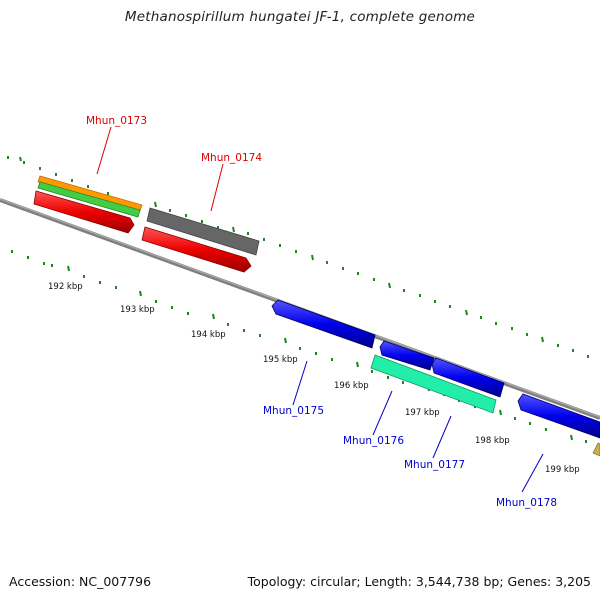  I want to click on tick-label-195: 195 kbp, so click(280, 360).